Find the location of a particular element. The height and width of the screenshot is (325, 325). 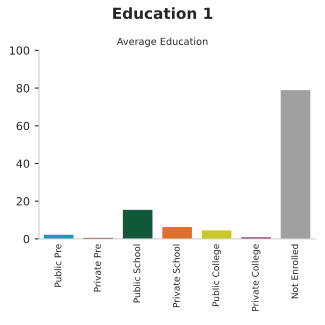

x-tick-label: Private School is located at coordinates (176, 276).